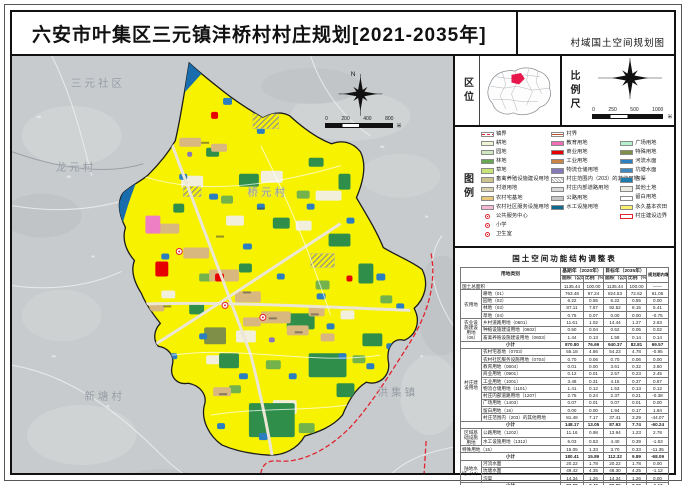 This screenshot has height=485, width=686. Describe the element at coordinates (565, 388) in the screenshot. I see `table-row: 物流仓储用地（1101） 1.41 0.12 1.53 0.13 0.12` at that location.